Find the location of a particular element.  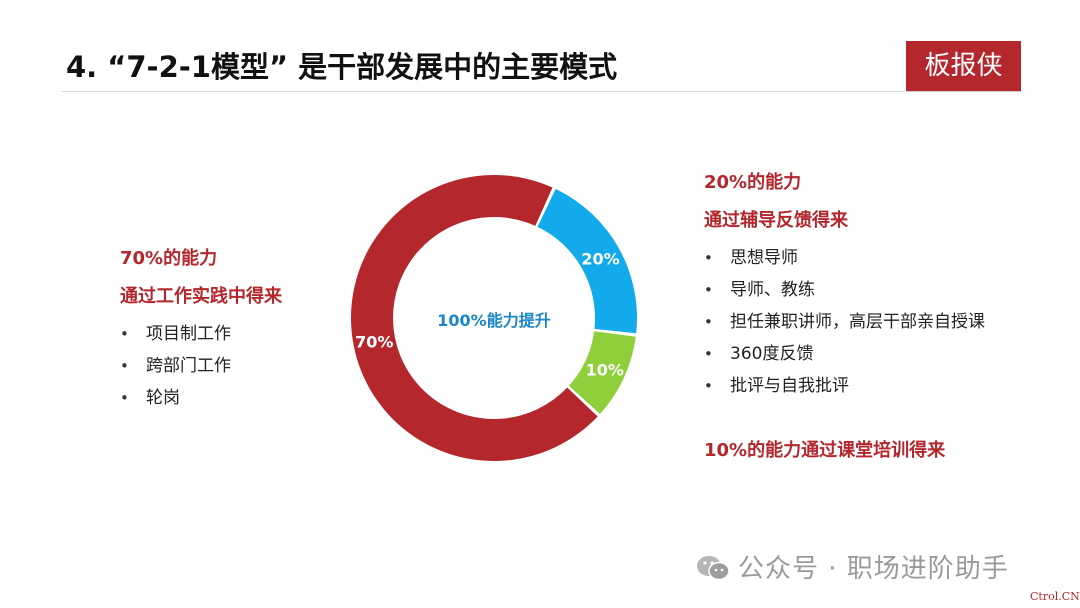

brand-badge: 板报侠 is located at coordinates (963, 66).